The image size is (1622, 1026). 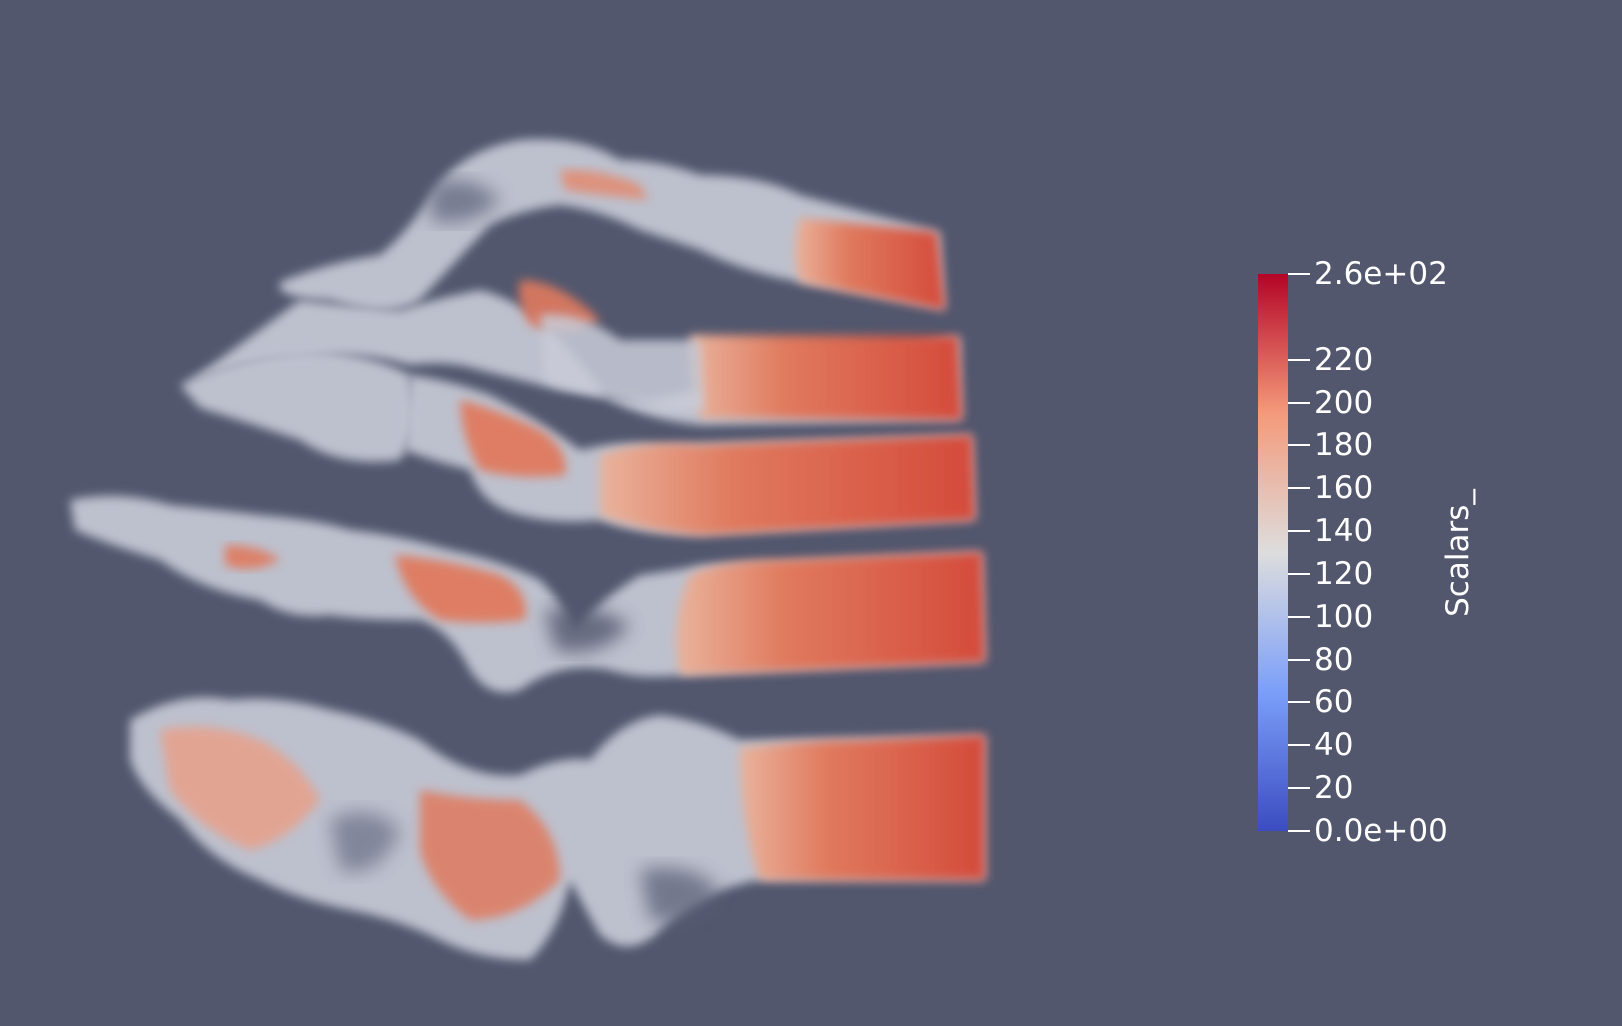 What do you see at coordinates (1344, 402) in the screenshot?
I see `colorbar-tick-label: 200` at bounding box center [1344, 402].